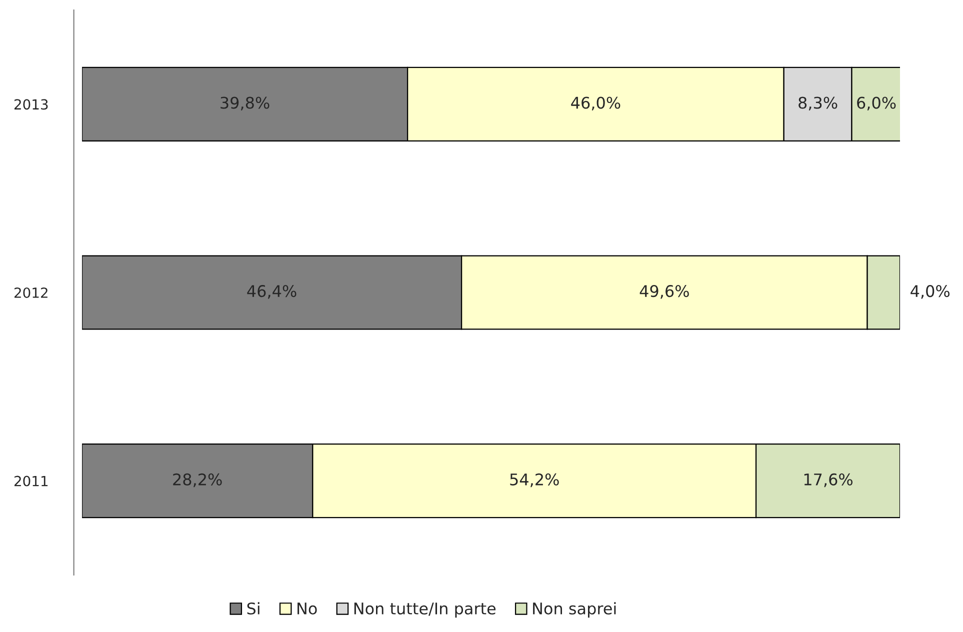 The height and width of the screenshot is (632, 963). What do you see at coordinates (197, 480) in the screenshot?
I see `data-label: 28,2%` at bounding box center [197, 480].